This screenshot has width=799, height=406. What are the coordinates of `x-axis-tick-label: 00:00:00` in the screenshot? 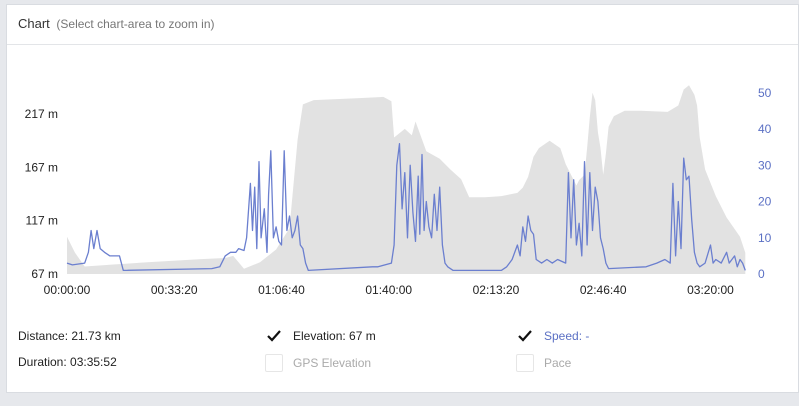 It's located at (67, 290).